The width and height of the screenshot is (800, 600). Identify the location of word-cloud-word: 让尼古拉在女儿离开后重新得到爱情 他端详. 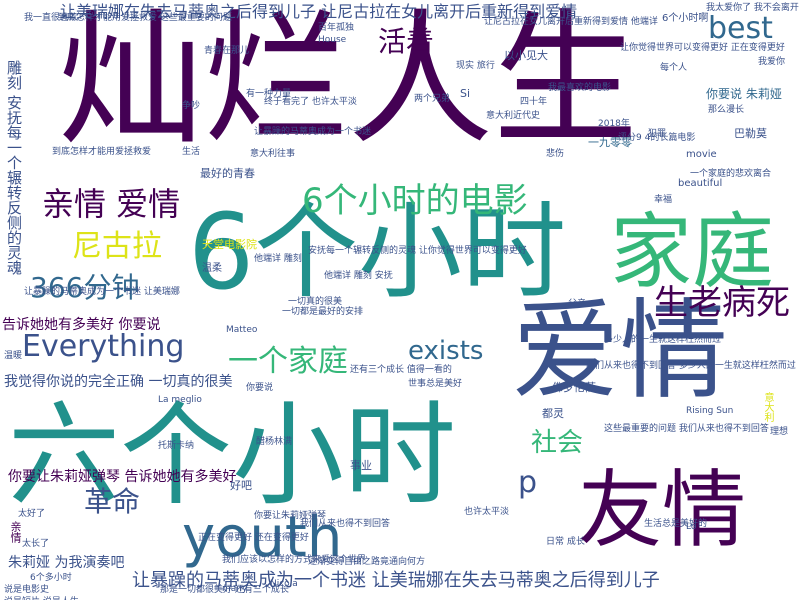
(571, 22).